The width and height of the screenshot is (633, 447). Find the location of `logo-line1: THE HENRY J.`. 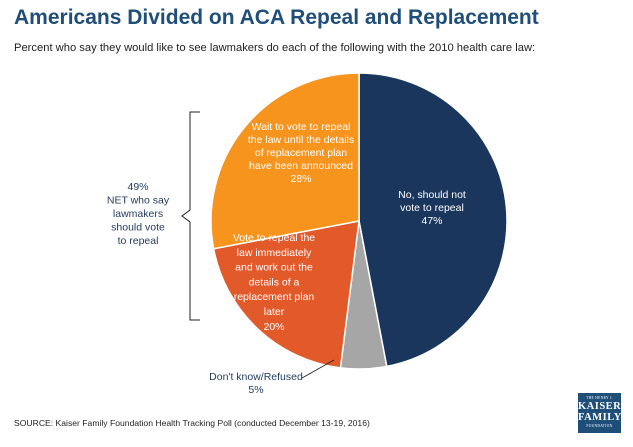

logo-line1: THE HENRY J. is located at coordinates (599, 398).